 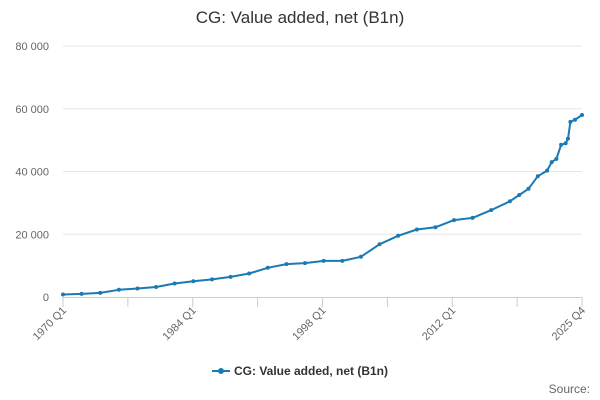 What do you see at coordinates (220, 371) in the screenshot?
I see `legend-marker-icon` at bounding box center [220, 371].